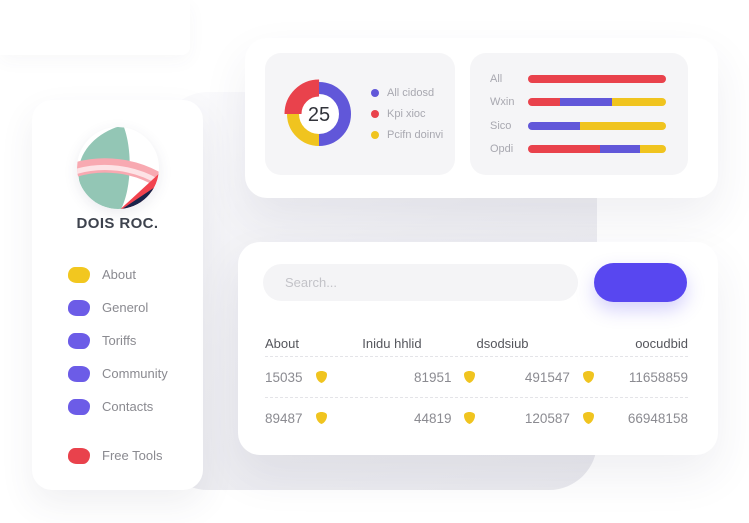  I want to click on primary-action-button, so click(640, 282).